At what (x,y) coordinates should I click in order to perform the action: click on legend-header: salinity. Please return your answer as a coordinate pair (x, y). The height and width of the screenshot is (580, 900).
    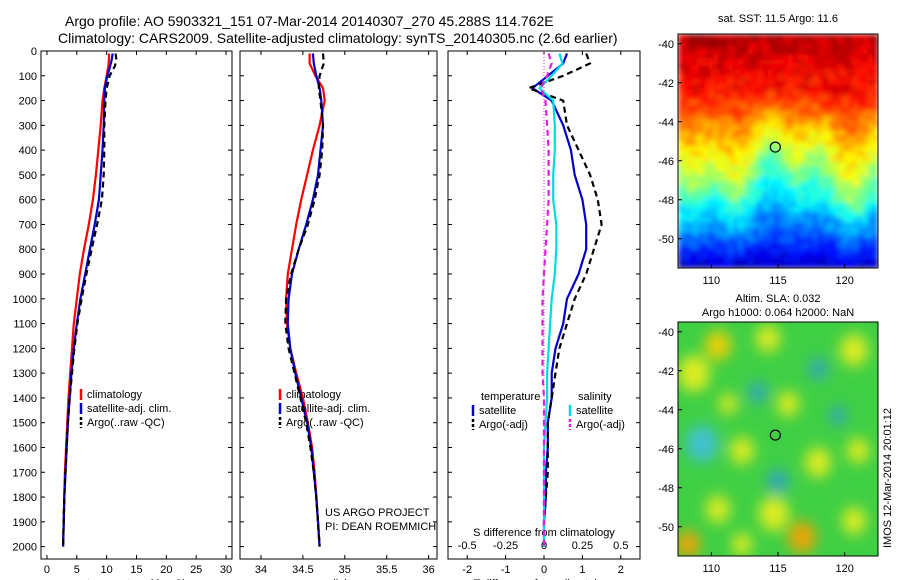
    Looking at the image, I should click on (595, 397).